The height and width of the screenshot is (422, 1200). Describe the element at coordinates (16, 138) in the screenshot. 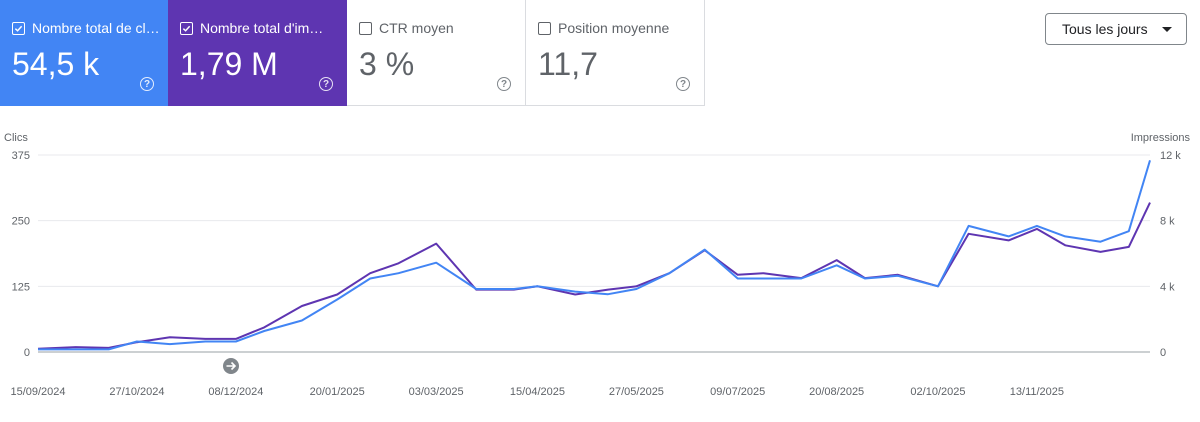

I see `y-axis-title-left: Clics` at that location.